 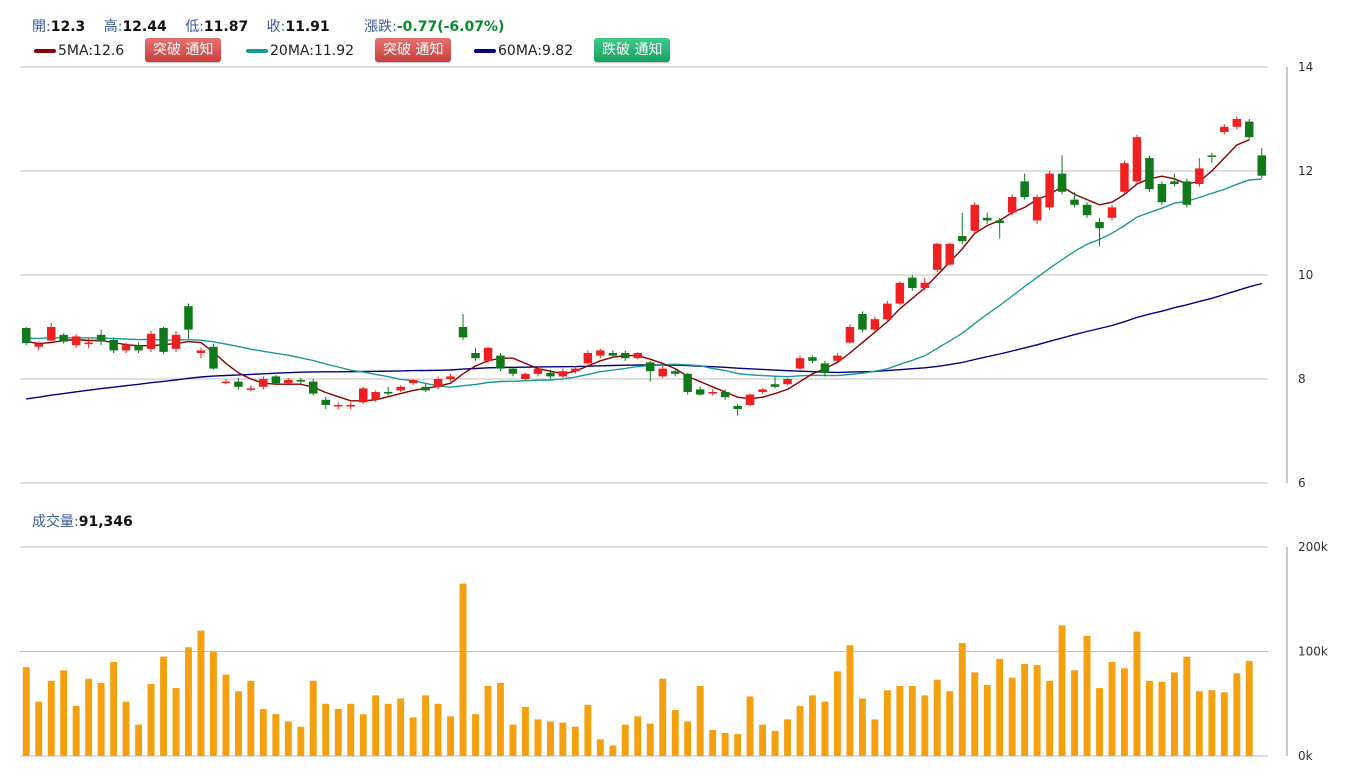 What do you see at coordinates (113, 27) in the screenshot?
I see `high-label: 高:` at bounding box center [113, 27].